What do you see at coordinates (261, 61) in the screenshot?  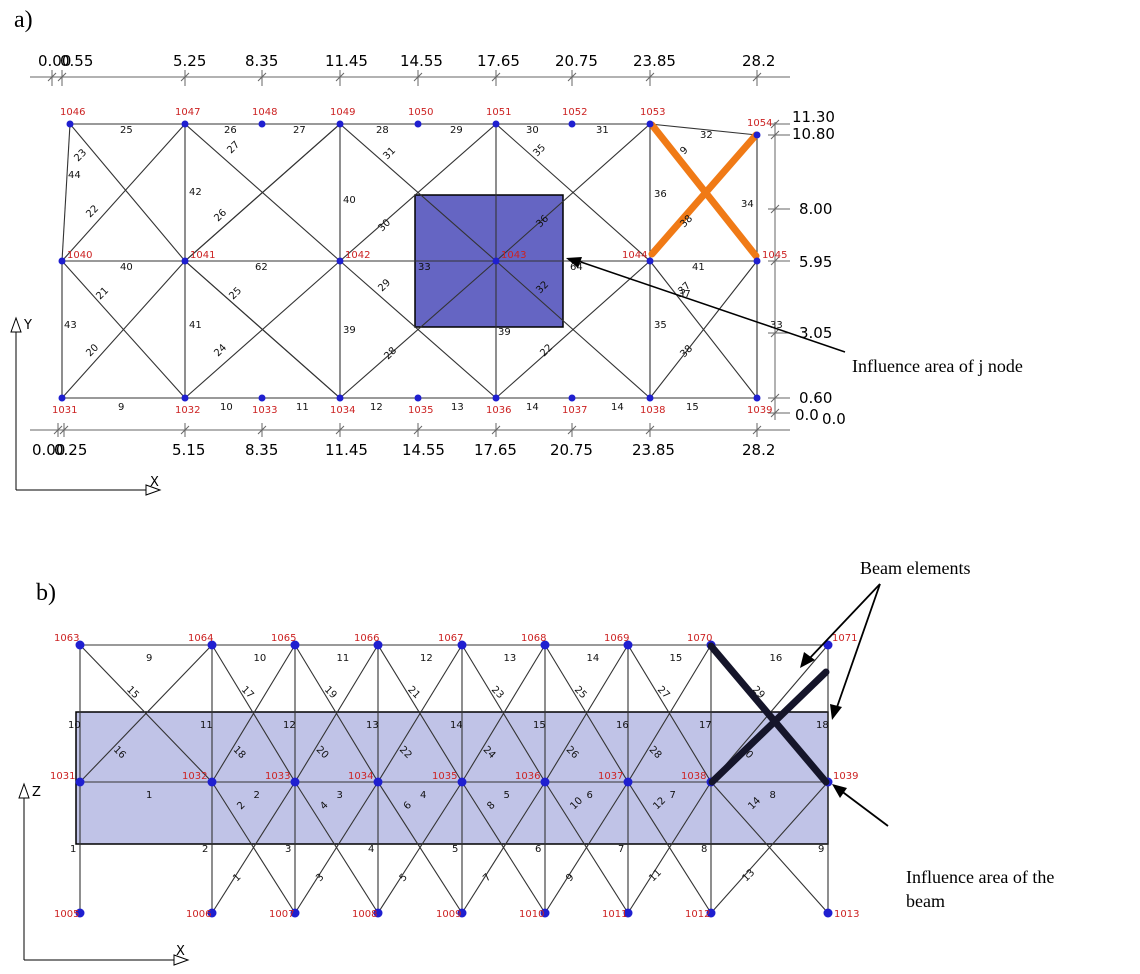 I see `top-dim-label: 8.35` at bounding box center [261, 61].